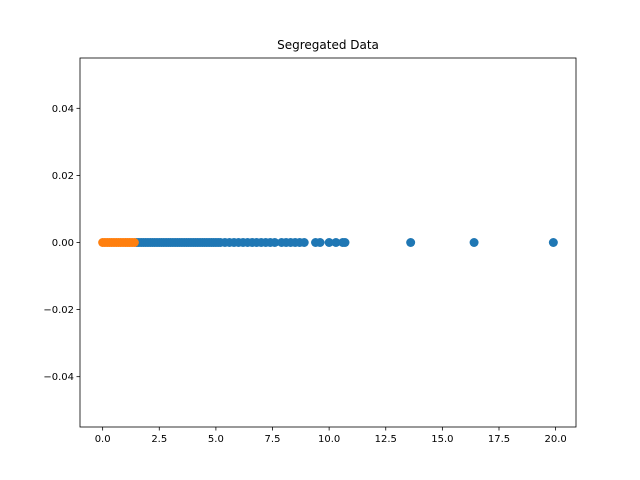 The height and width of the screenshot is (480, 640). What do you see at coordinates (328, 45) in the screenshot?
I see `chart-title: Segregated Data` at bounding box center [328, 45].